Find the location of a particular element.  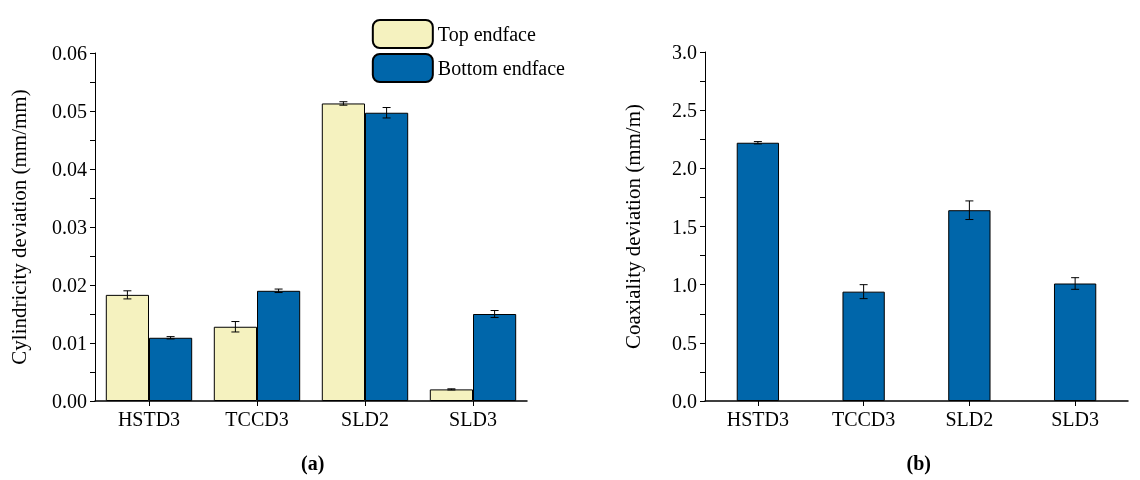

y-tick-label: 0.02 is located at coordinates (69, 285).